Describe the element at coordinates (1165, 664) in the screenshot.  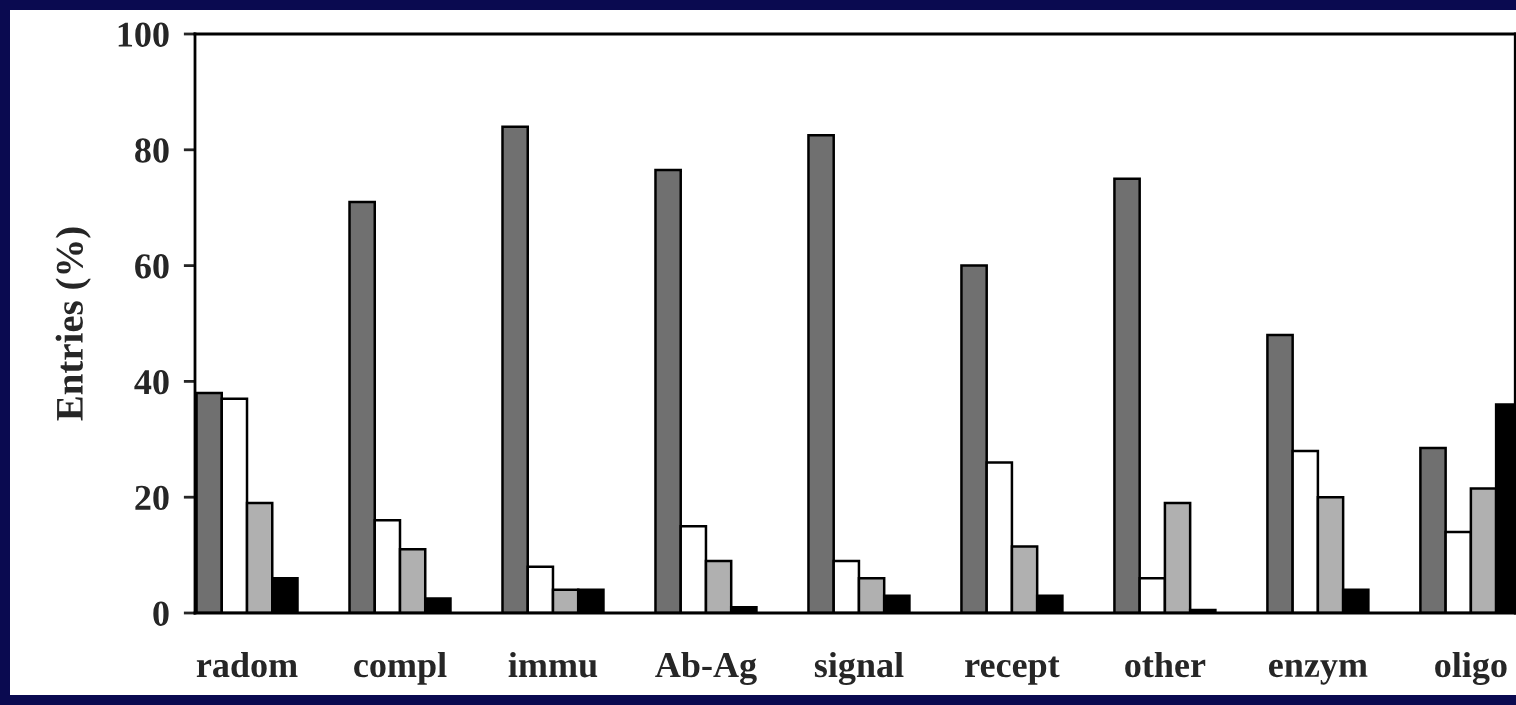
I see `x-tick-label: other` at that location.